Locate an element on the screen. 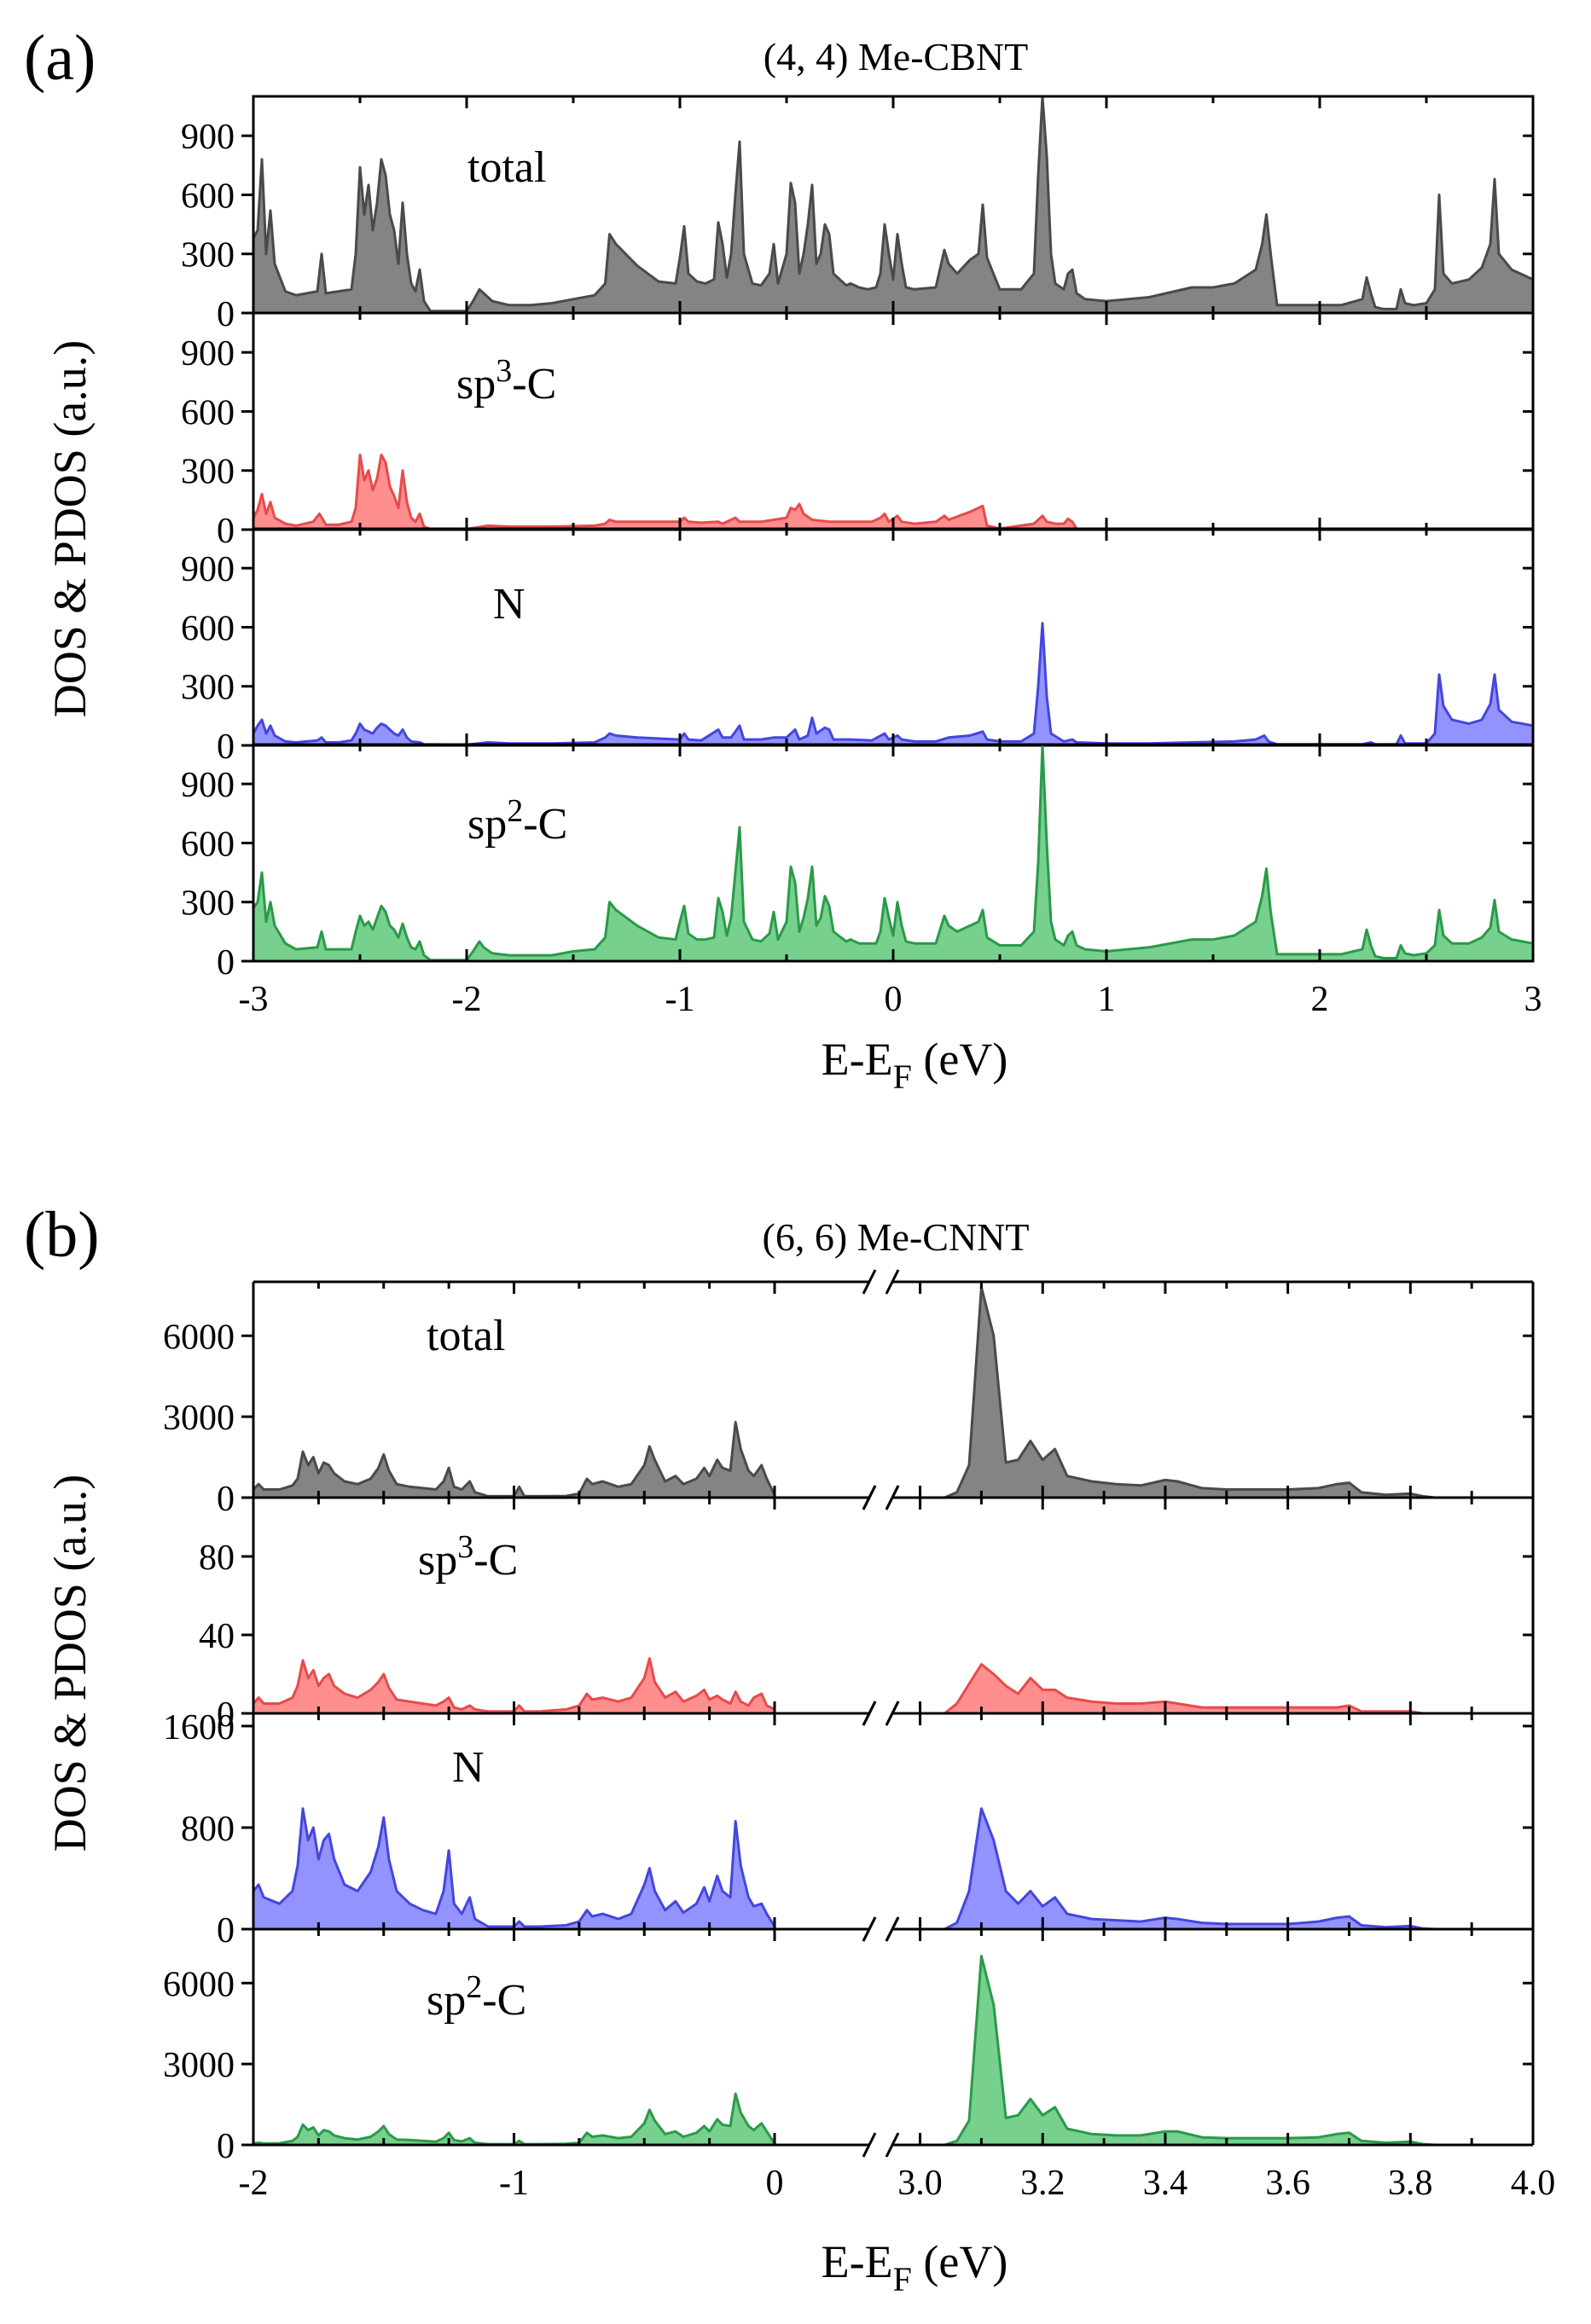  x-tick-label: 3.4 is located at coordinates (1165, 2183).